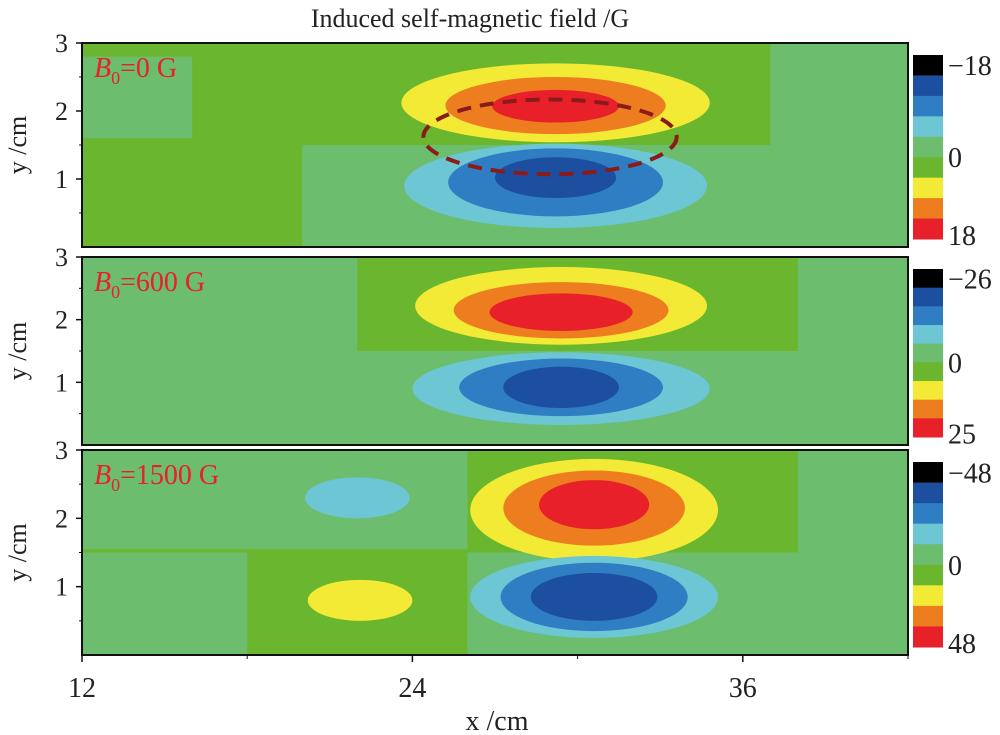 Image resolution: width=1000 pixels, height=735 pixels. What do you see at coordinates (970, 473) in the screenshot?
I see `colorbar-label: −48` at bounding box center [970, 473].